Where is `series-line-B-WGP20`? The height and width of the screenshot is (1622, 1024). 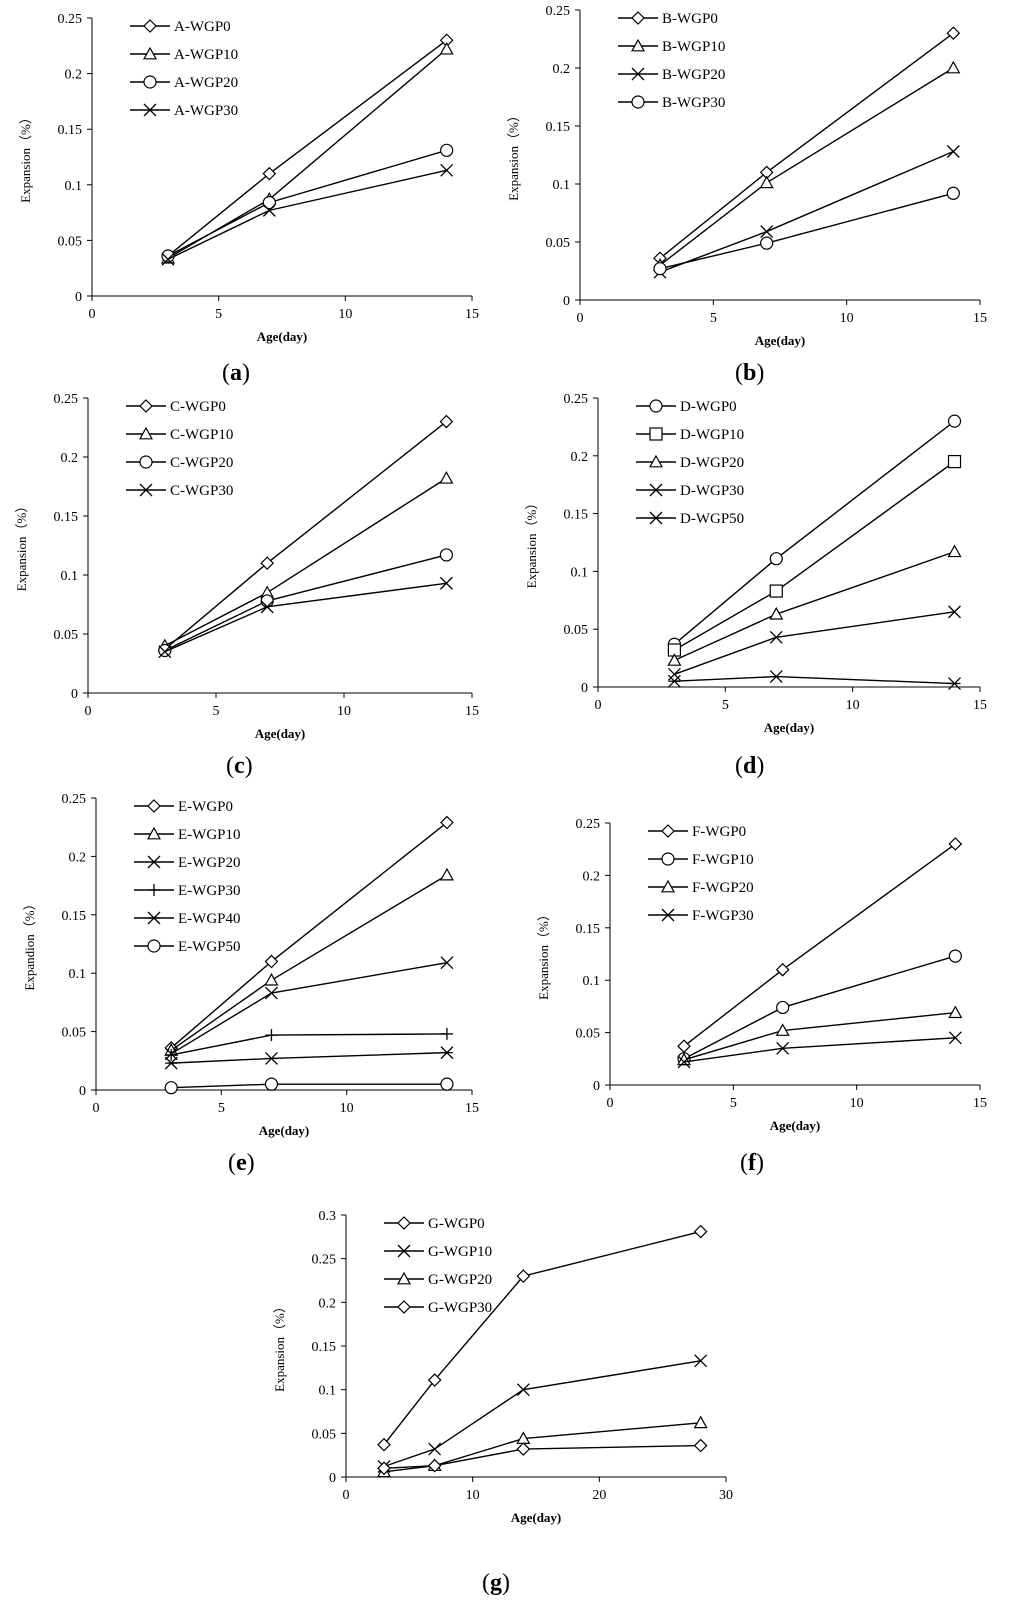
series-line-B-WGP20 is located at coordinates (806, 211).